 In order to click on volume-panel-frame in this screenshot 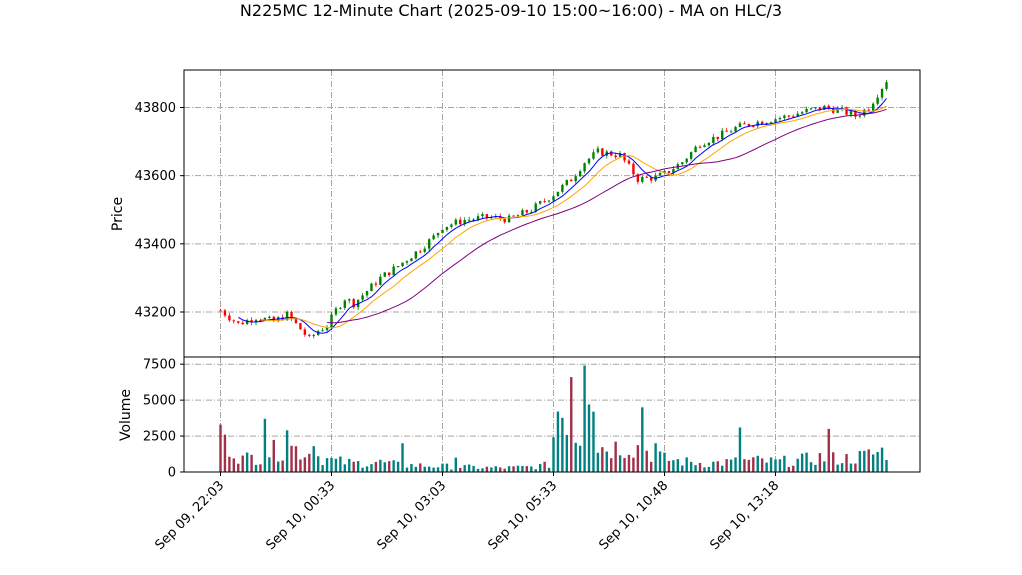, I will do `click(552, 414)`.